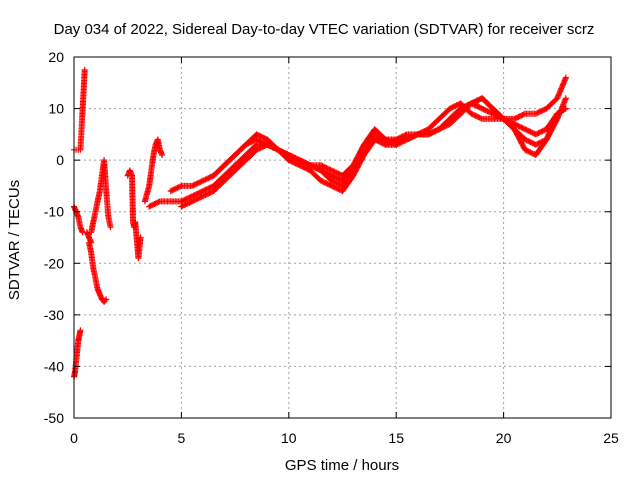 The width and height of the screenshot is (640, 480). I want to click on series-descent, so click(98, 272).